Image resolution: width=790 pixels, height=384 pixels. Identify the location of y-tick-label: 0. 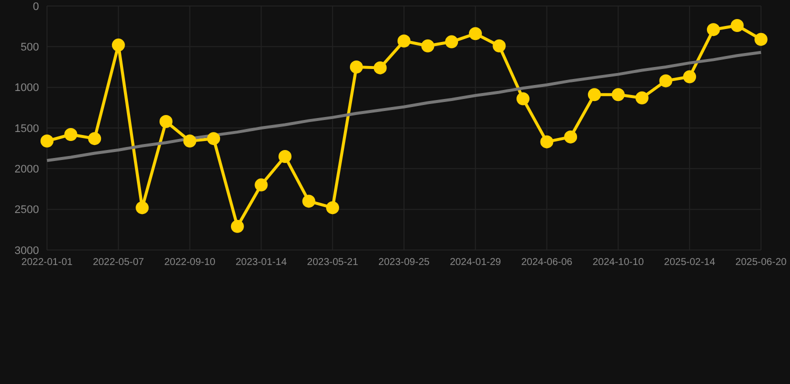
(35, 6).